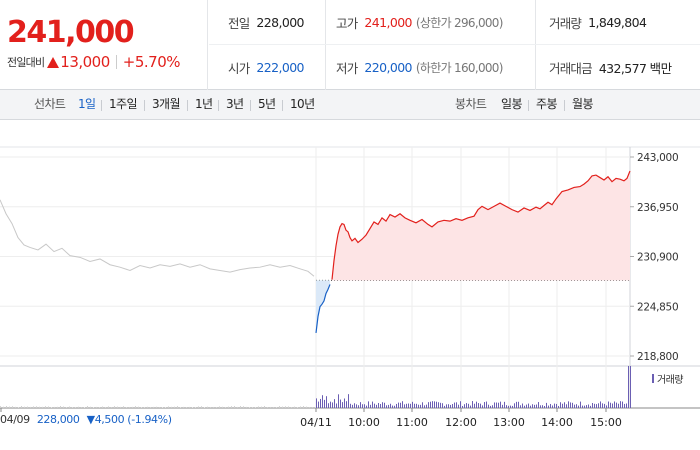 The height and width of the screenshot is (450, 700). What do you see at coordinates (109, 419) in the screenshot?
I see `previous-day-change-value: 4,500` at bounding box center [109, 419].